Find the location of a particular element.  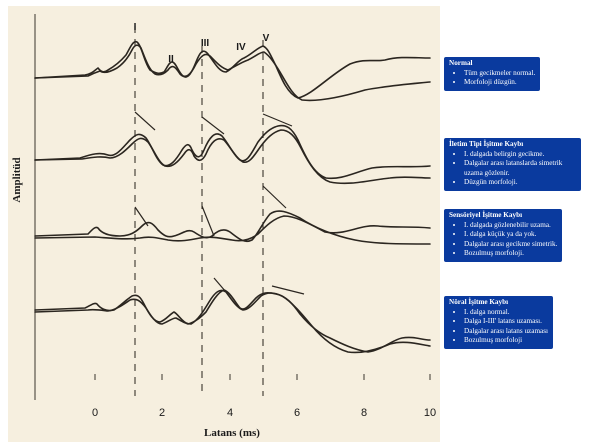

wave-label-iv: IV is located at coordinates (241, 47).